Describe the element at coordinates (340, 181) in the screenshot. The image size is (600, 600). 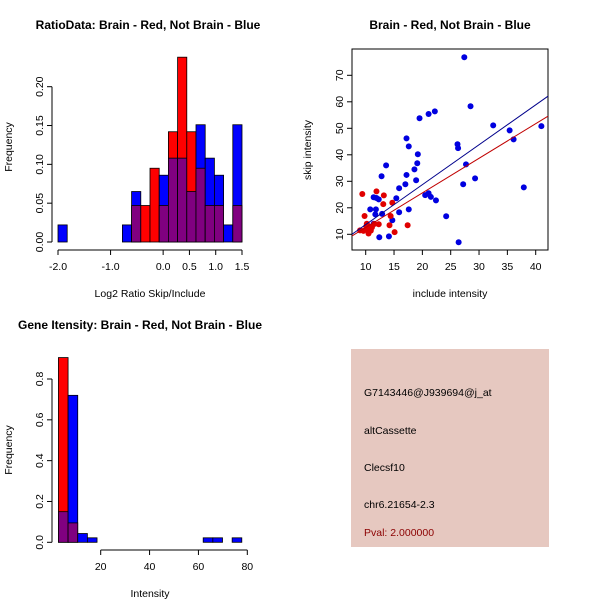
I see `y-tick-label: 30` at that location.